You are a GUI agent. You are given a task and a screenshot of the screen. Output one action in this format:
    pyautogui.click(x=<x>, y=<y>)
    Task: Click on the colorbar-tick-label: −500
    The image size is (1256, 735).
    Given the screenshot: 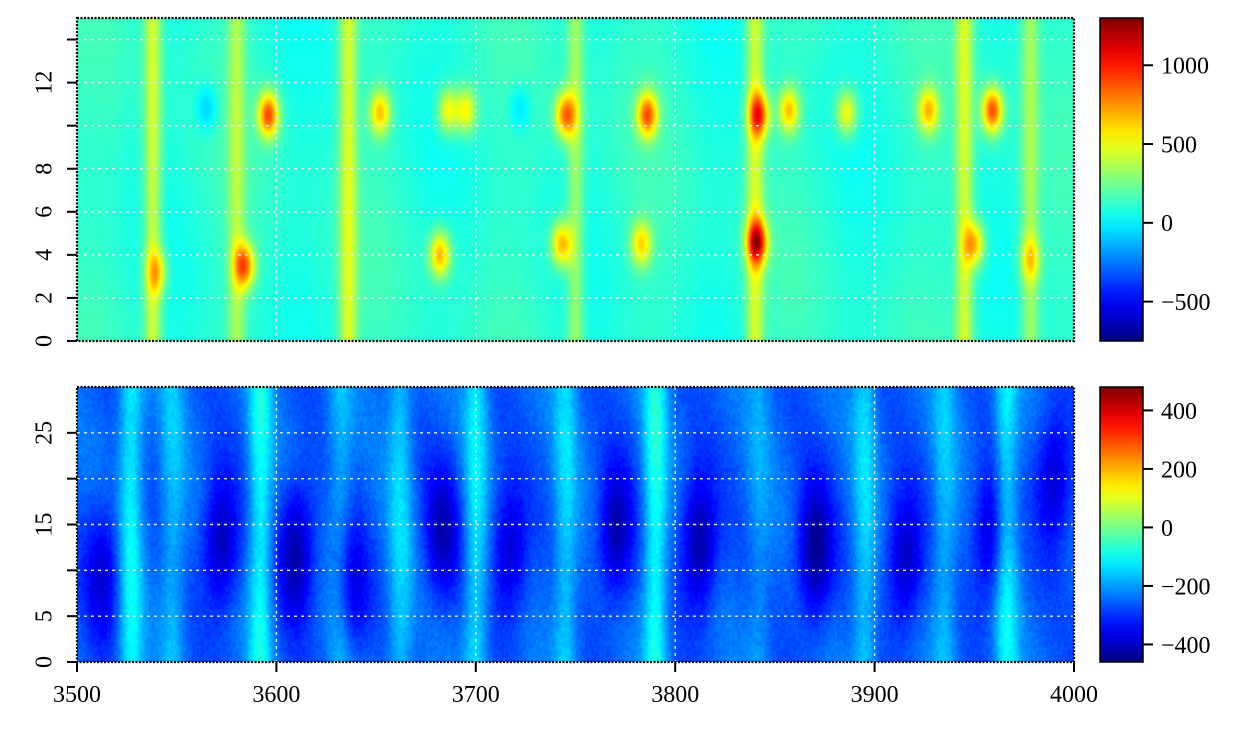 What is the action you would take?
    pyautogui.click(x=1186, y=303)
    